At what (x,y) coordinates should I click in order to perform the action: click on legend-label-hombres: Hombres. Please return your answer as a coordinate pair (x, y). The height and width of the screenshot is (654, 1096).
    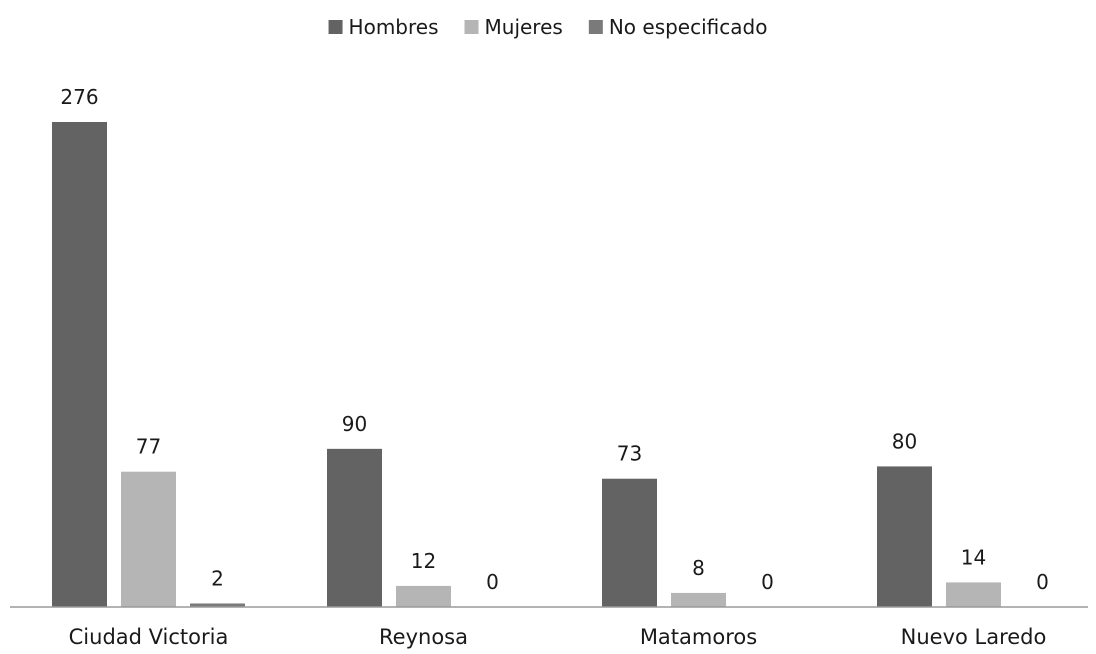
    Looking at the image, I should click on (394, 27).